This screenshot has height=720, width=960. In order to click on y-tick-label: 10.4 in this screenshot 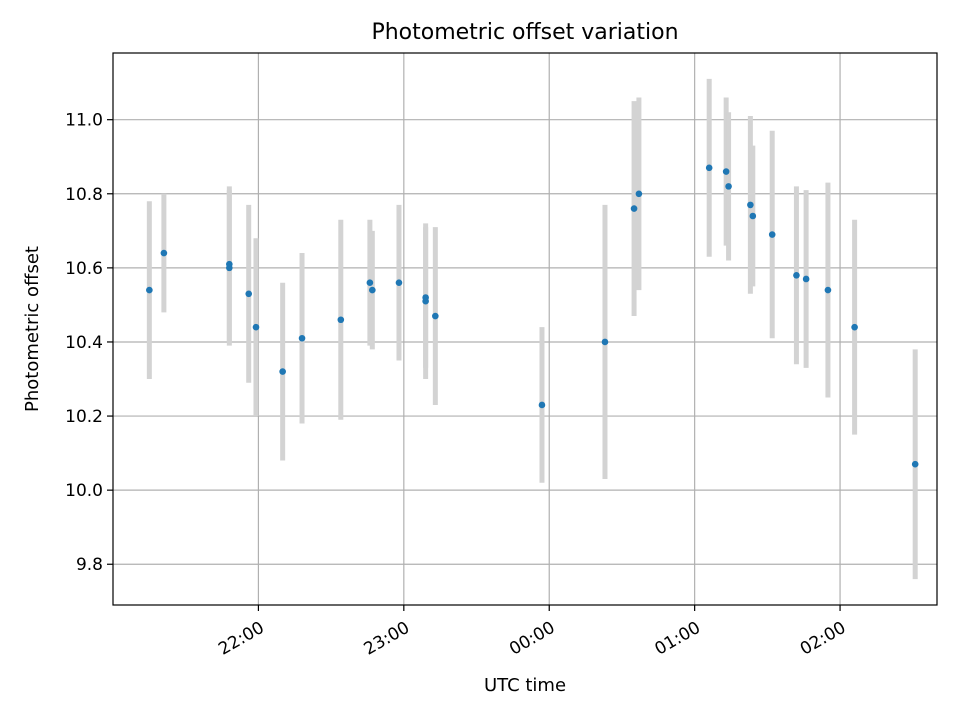, I will do `click(84, 343)`.